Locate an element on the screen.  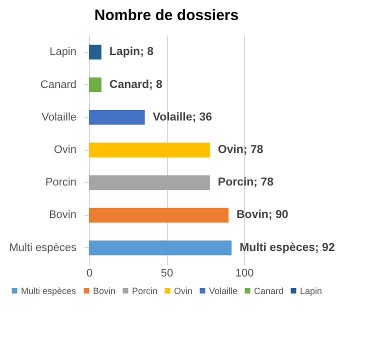
legend-label: Ovin is located at coordinates (183, 291).